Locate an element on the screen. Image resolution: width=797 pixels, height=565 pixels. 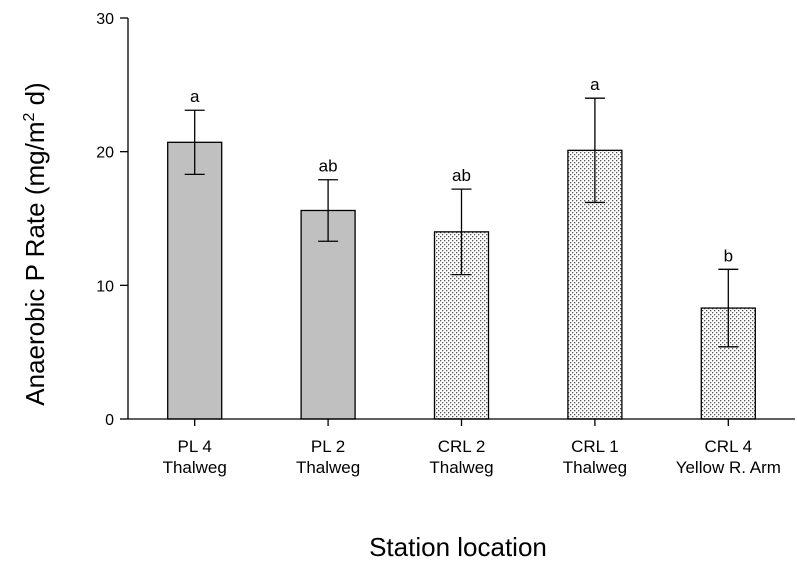
x-axis-title: Station location is located at coordinates (458, 547).